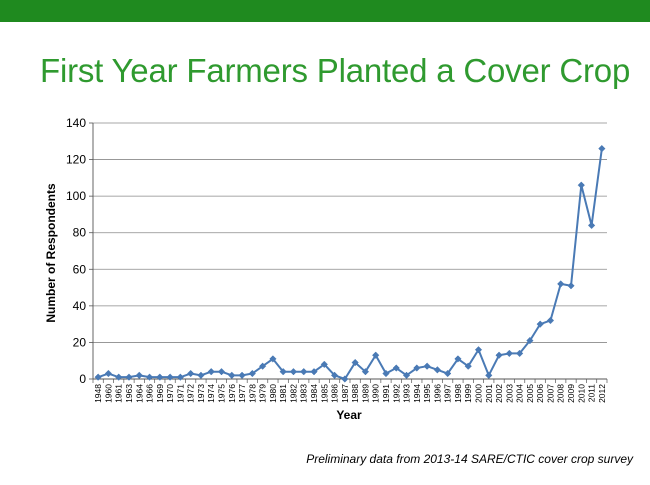  I want to click on y-tick-label: 80, so click(80, 233).